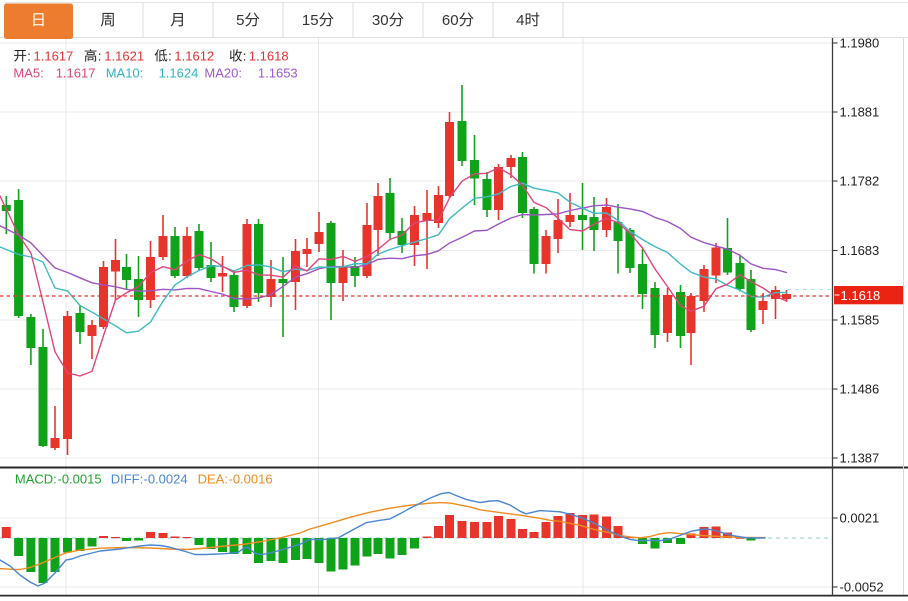 Image resolution: width=908 pixels, height=601 pixels. I want to click on svg-text: -0.0015, so click(80, 478).